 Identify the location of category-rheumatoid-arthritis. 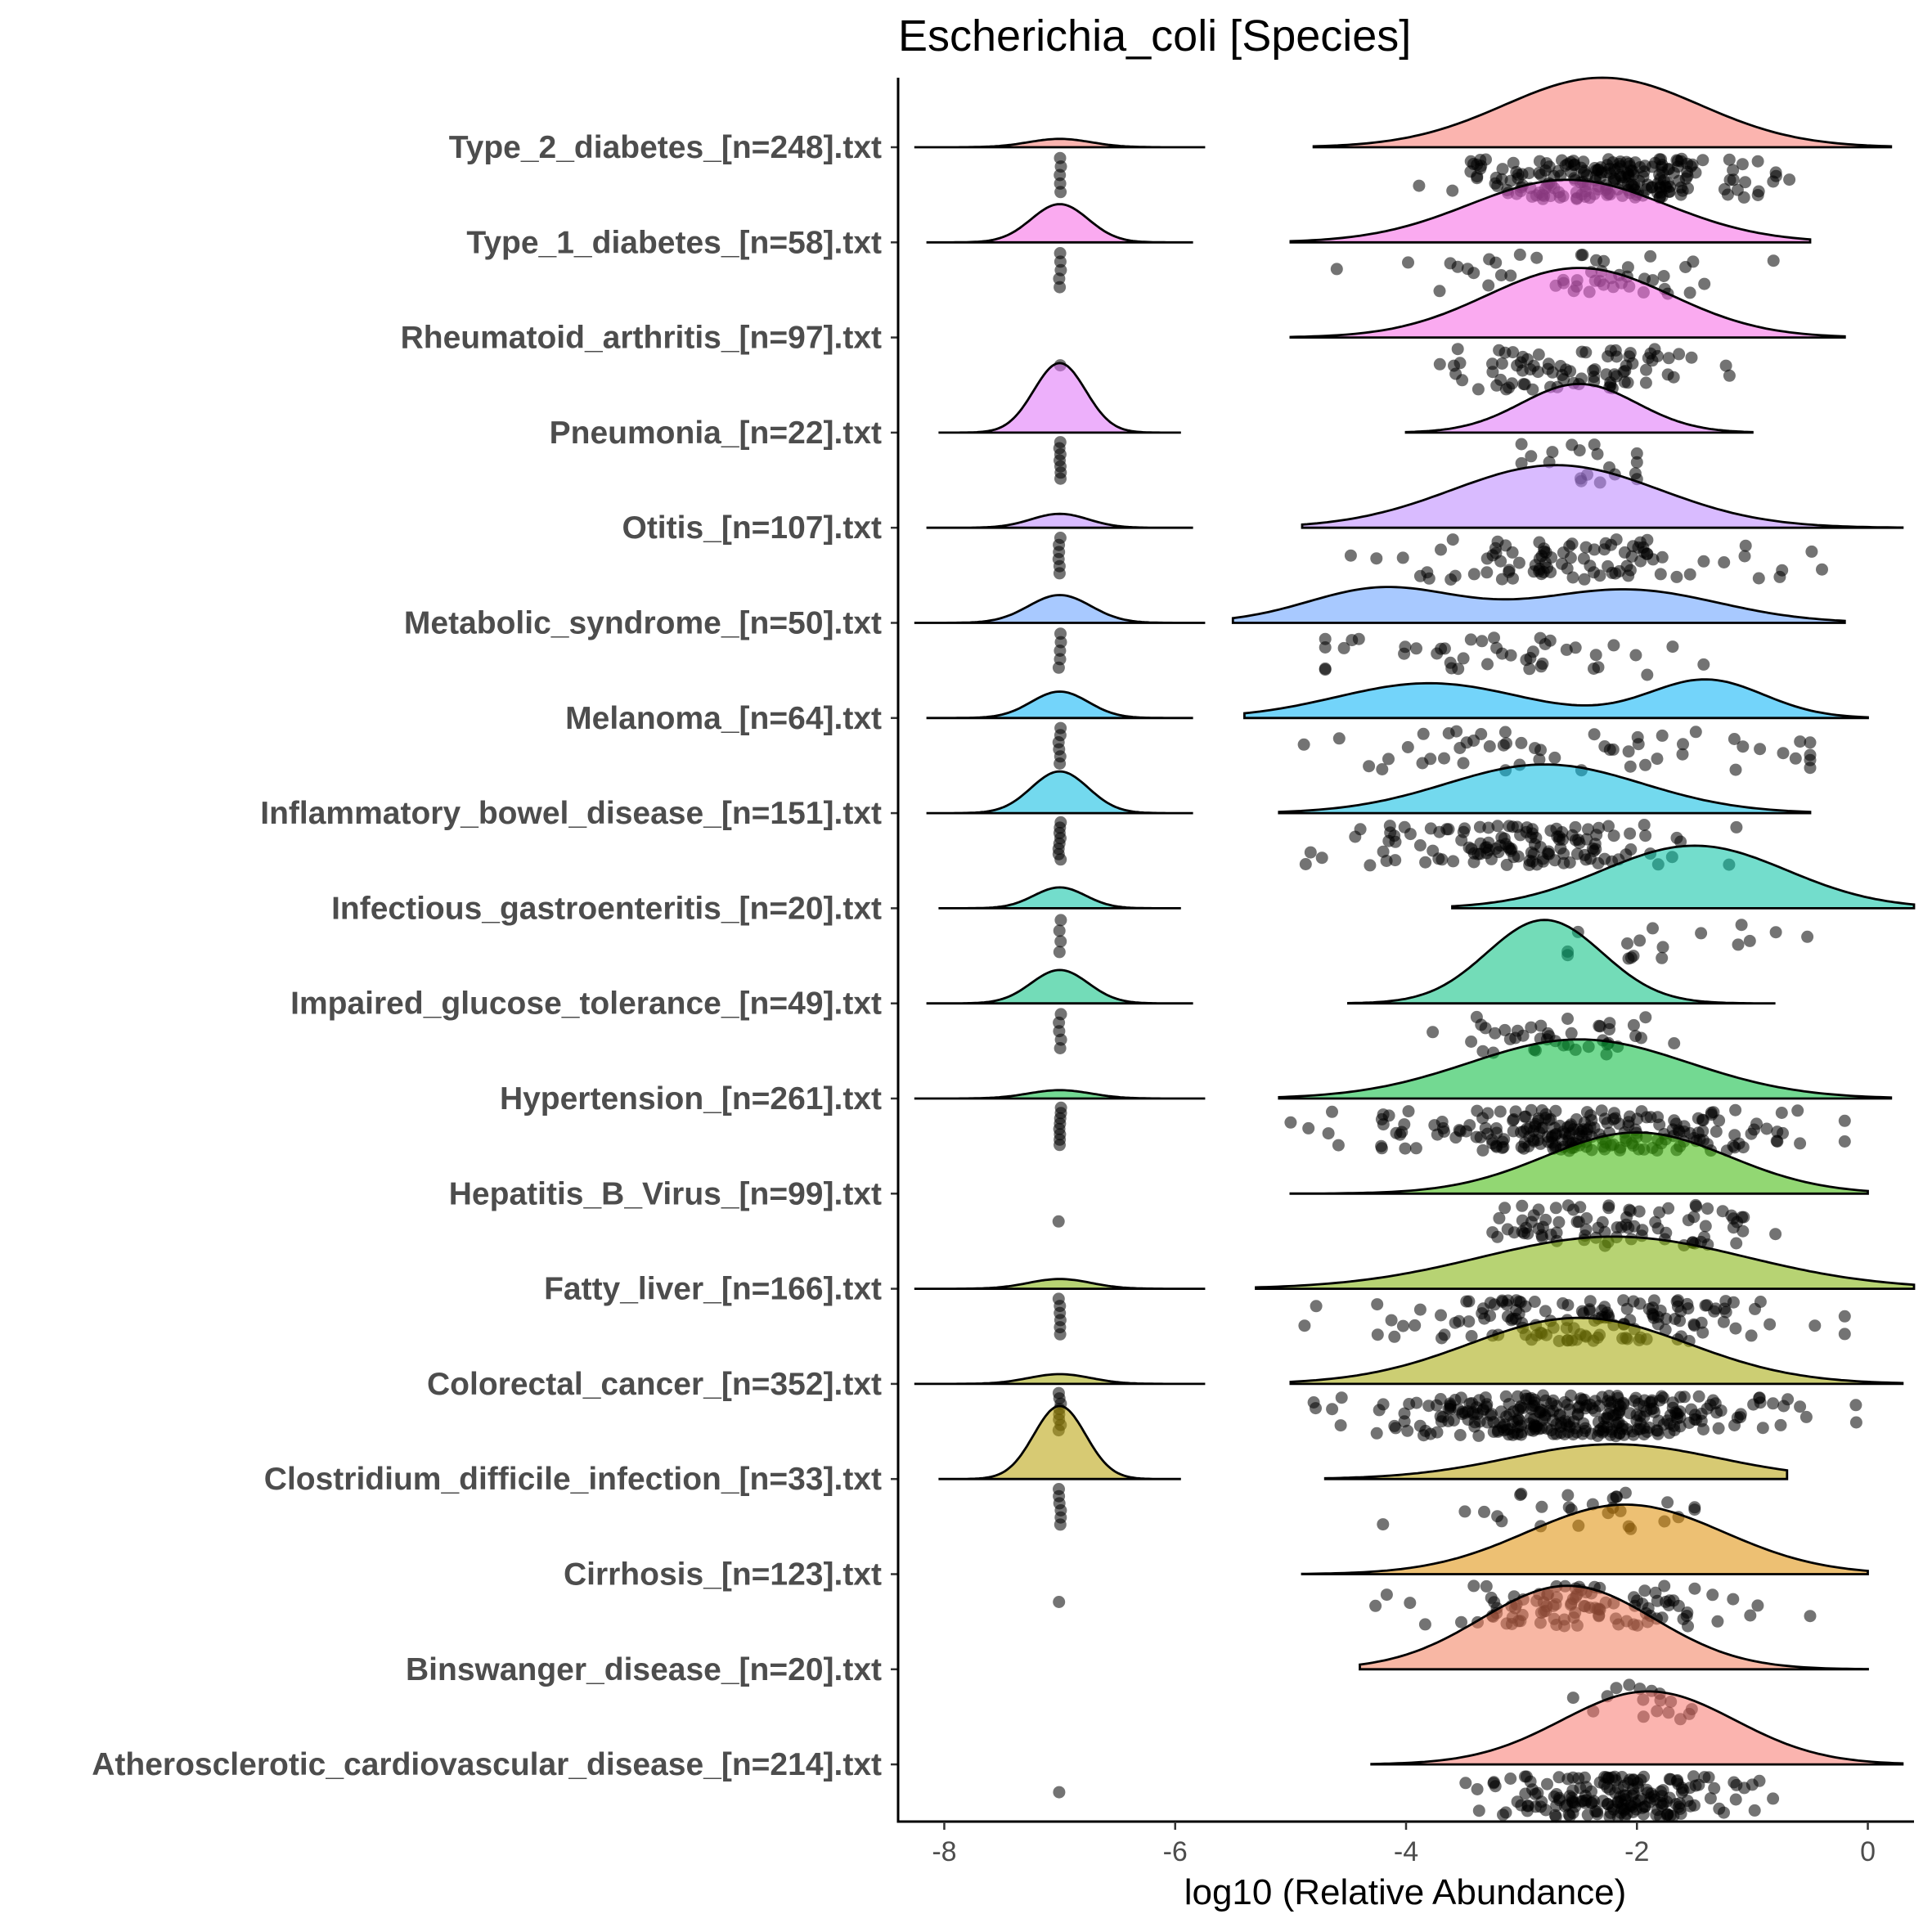
(1450, 332).